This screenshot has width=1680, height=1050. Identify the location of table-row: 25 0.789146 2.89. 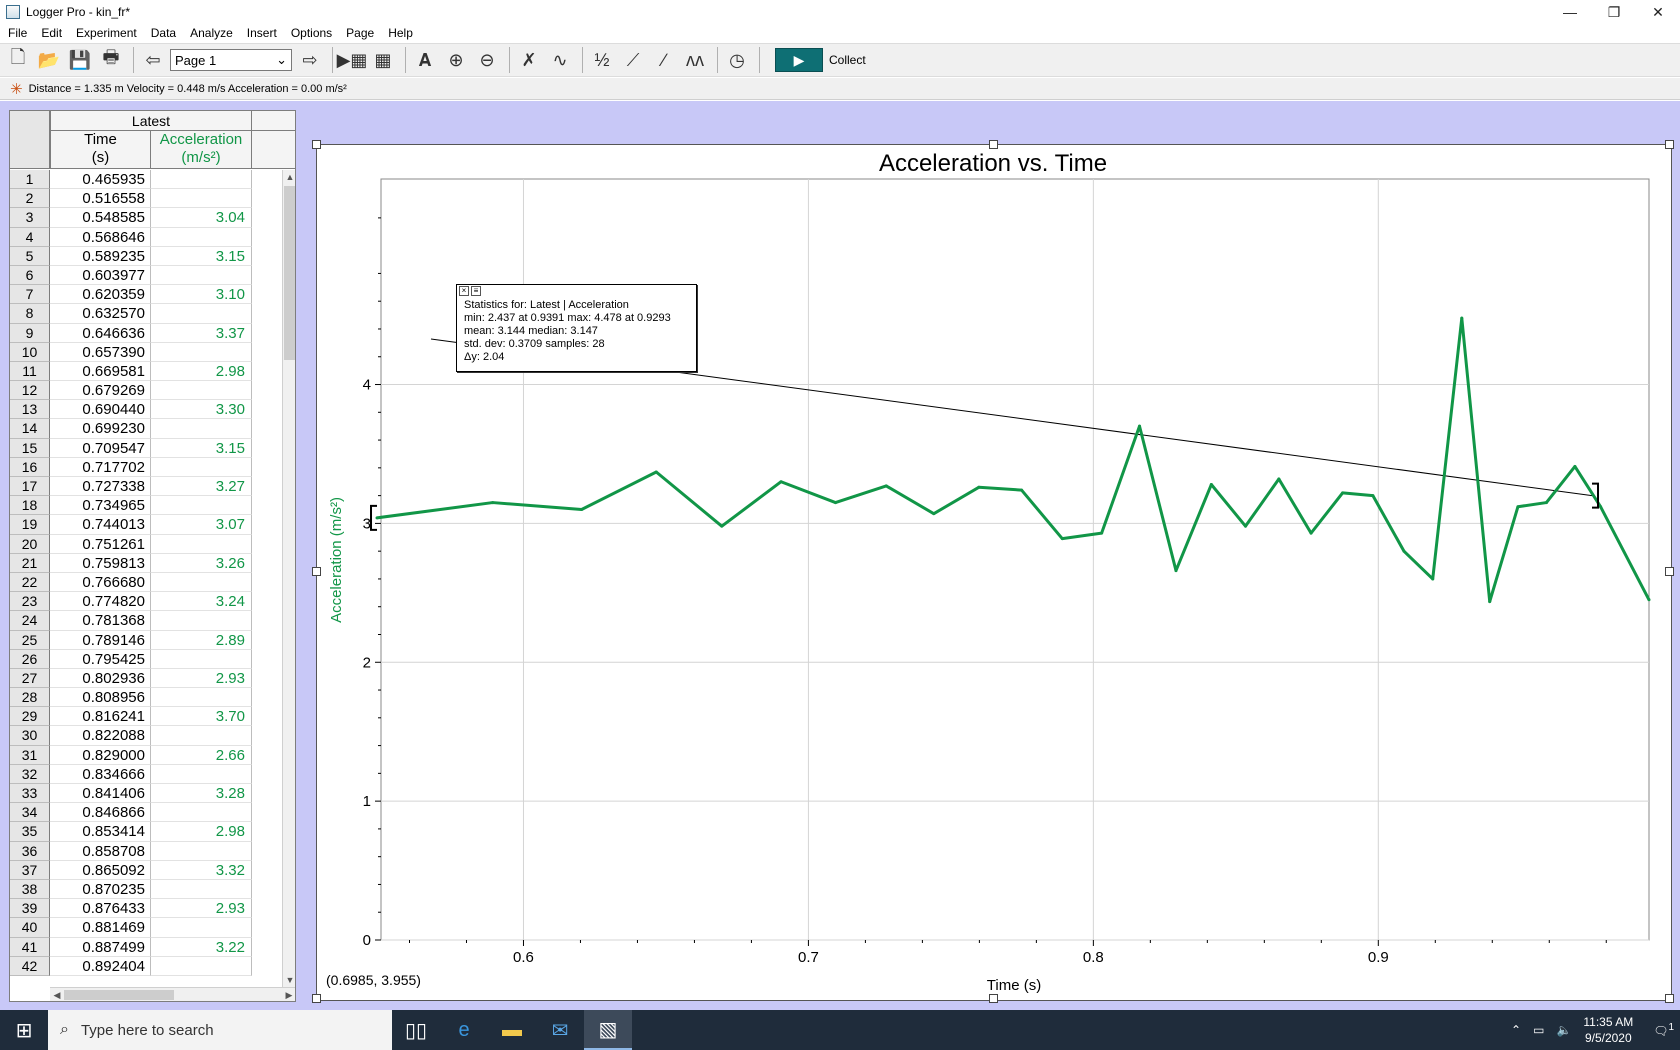
(146, 640).